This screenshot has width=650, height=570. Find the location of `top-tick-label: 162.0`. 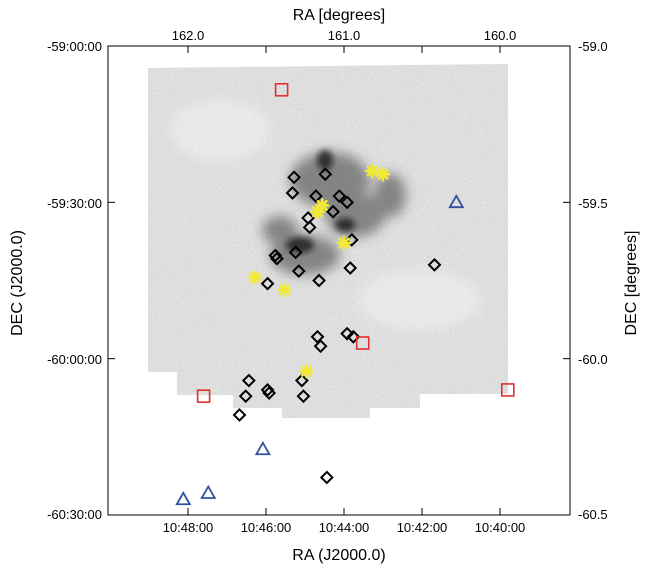

top-tick-label: 162.0 is located at coordinates (188, 35).